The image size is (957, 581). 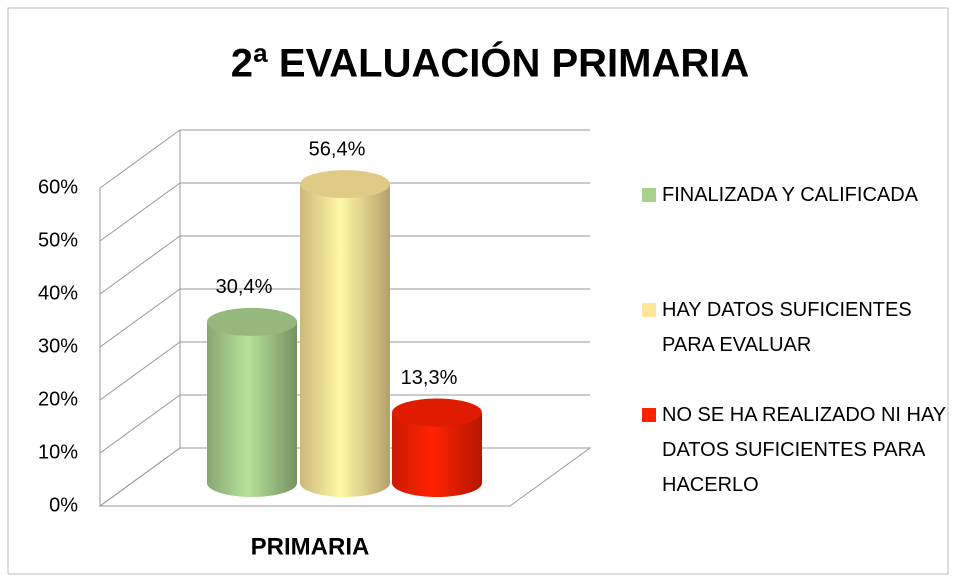 I want to click on y-tick-label: 10%, so click(x=58, y=452).